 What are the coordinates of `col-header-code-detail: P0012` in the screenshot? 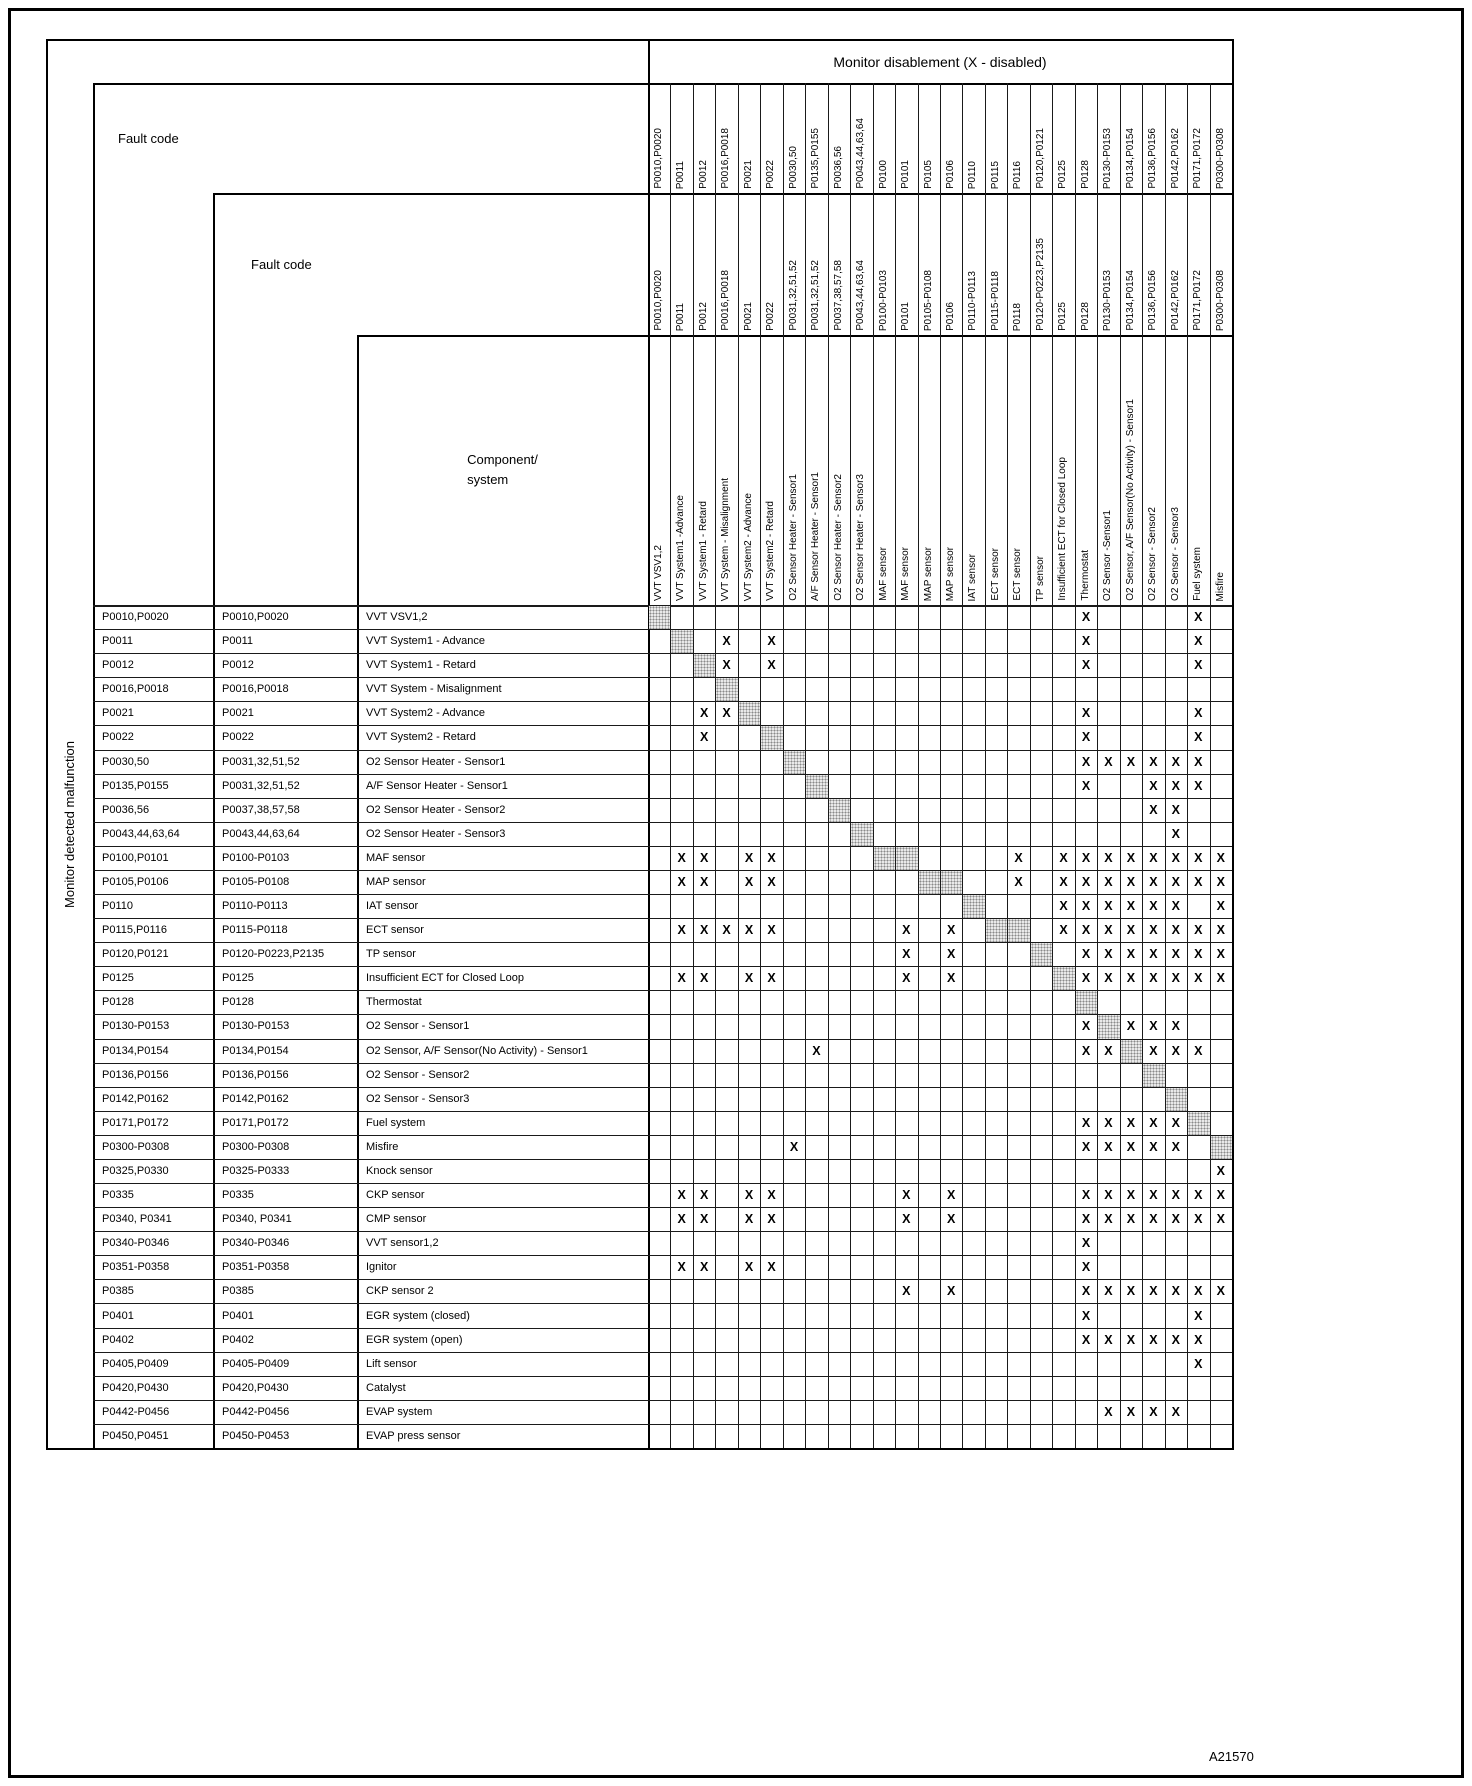 It's located at (704, 264).